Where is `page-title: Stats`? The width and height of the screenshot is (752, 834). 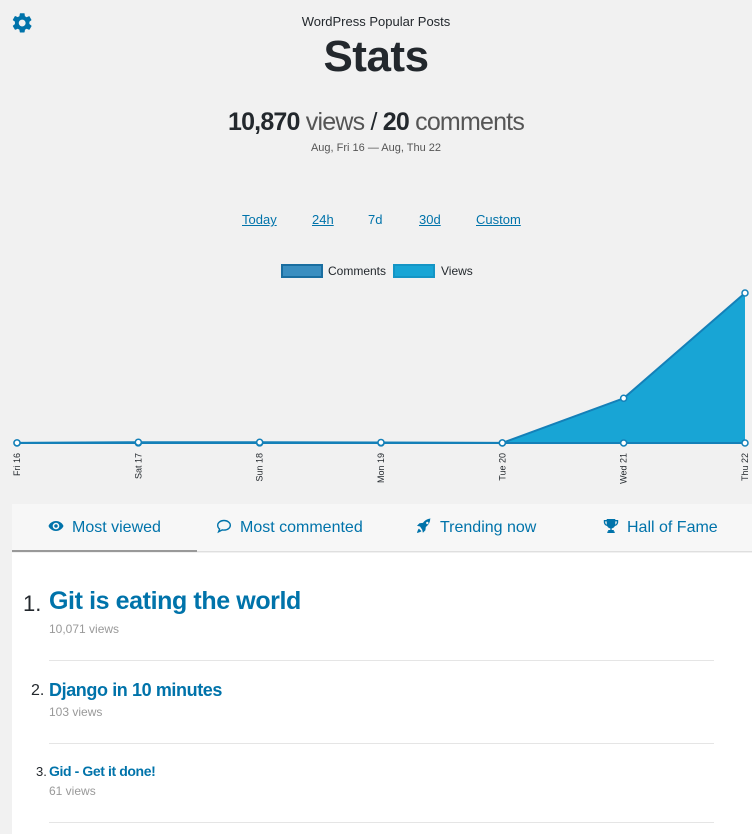
page-title: Stats is located at coordinates (376, 56).